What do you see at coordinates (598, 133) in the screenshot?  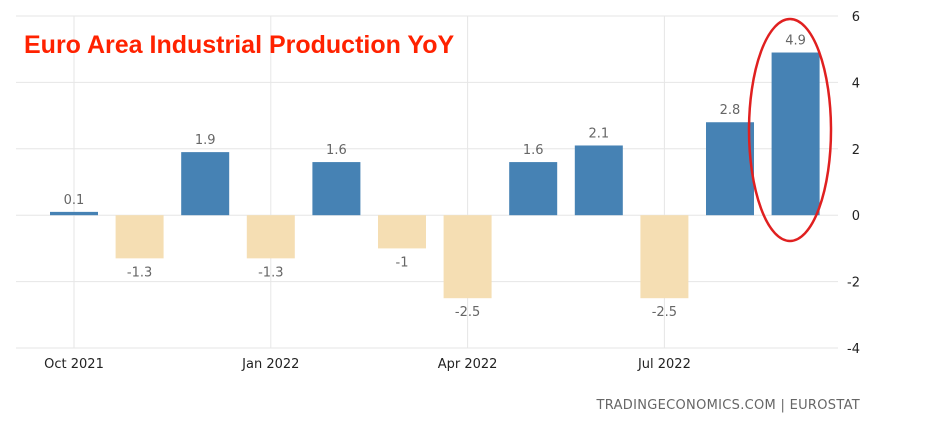 I see `data-label: 2.1` at bounding box center [598, 133].